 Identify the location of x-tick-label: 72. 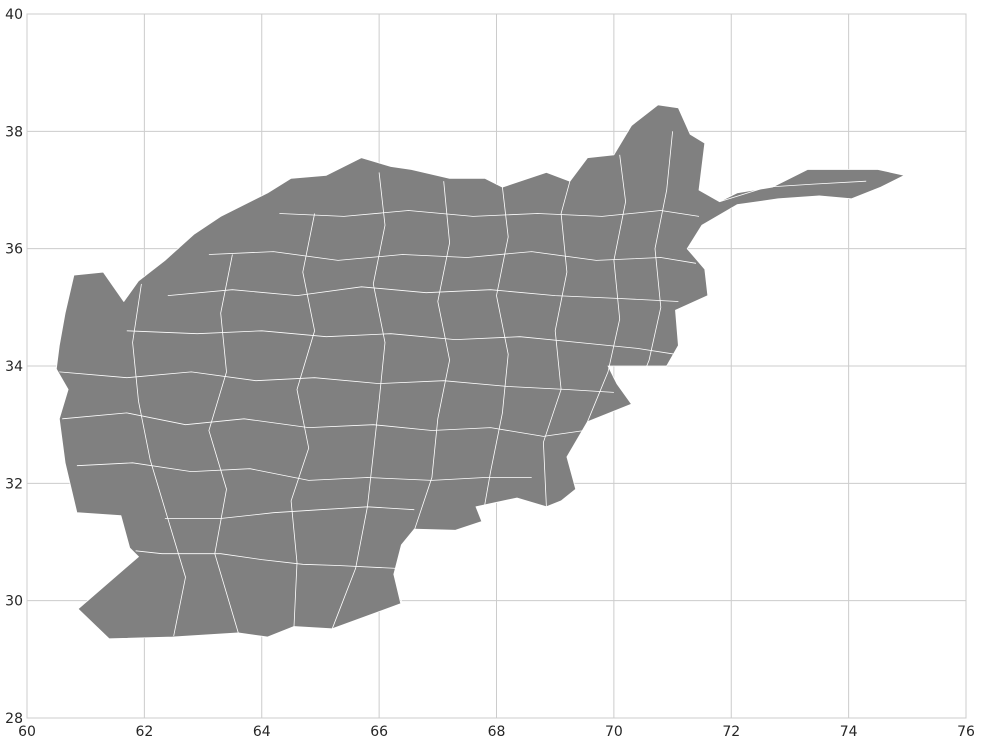
(731, 732).